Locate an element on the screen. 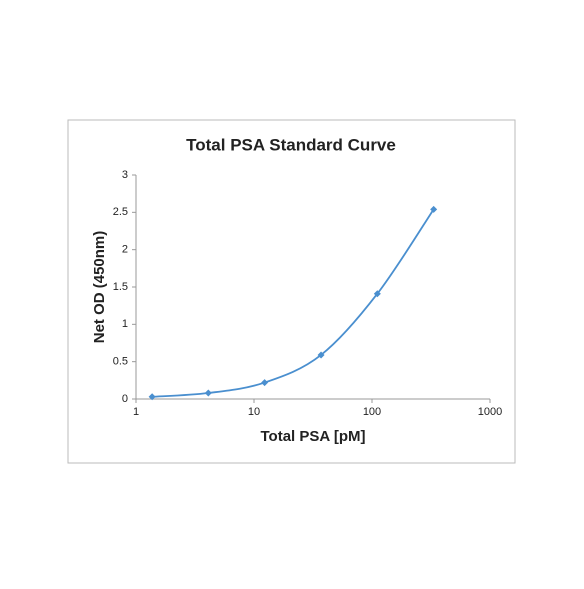  x-axis-label: Total PSA [pM] is located at coordinates (313, 436).